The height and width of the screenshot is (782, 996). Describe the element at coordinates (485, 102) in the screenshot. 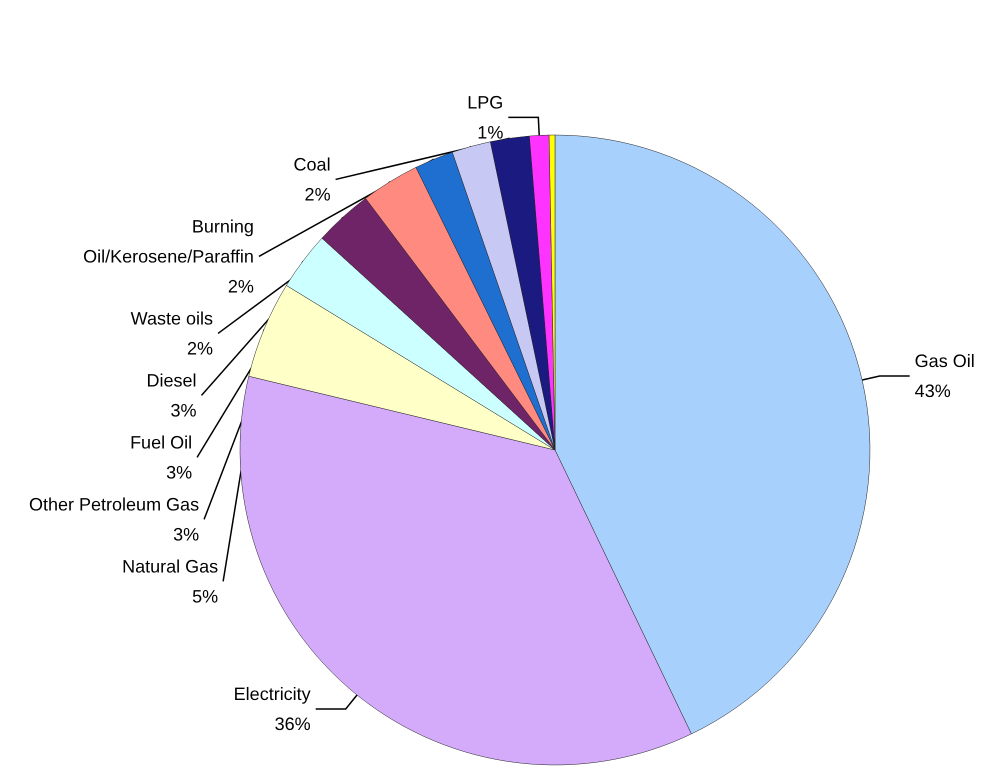

I see `slice-label: LPG` at that location.